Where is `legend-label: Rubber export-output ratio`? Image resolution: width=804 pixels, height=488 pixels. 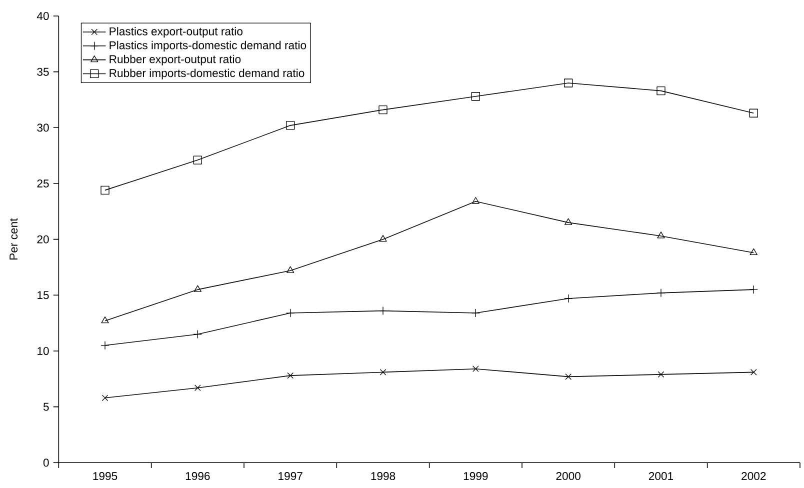
legend-label: Rubber export-output ratio is located at coordinates (175, 60).